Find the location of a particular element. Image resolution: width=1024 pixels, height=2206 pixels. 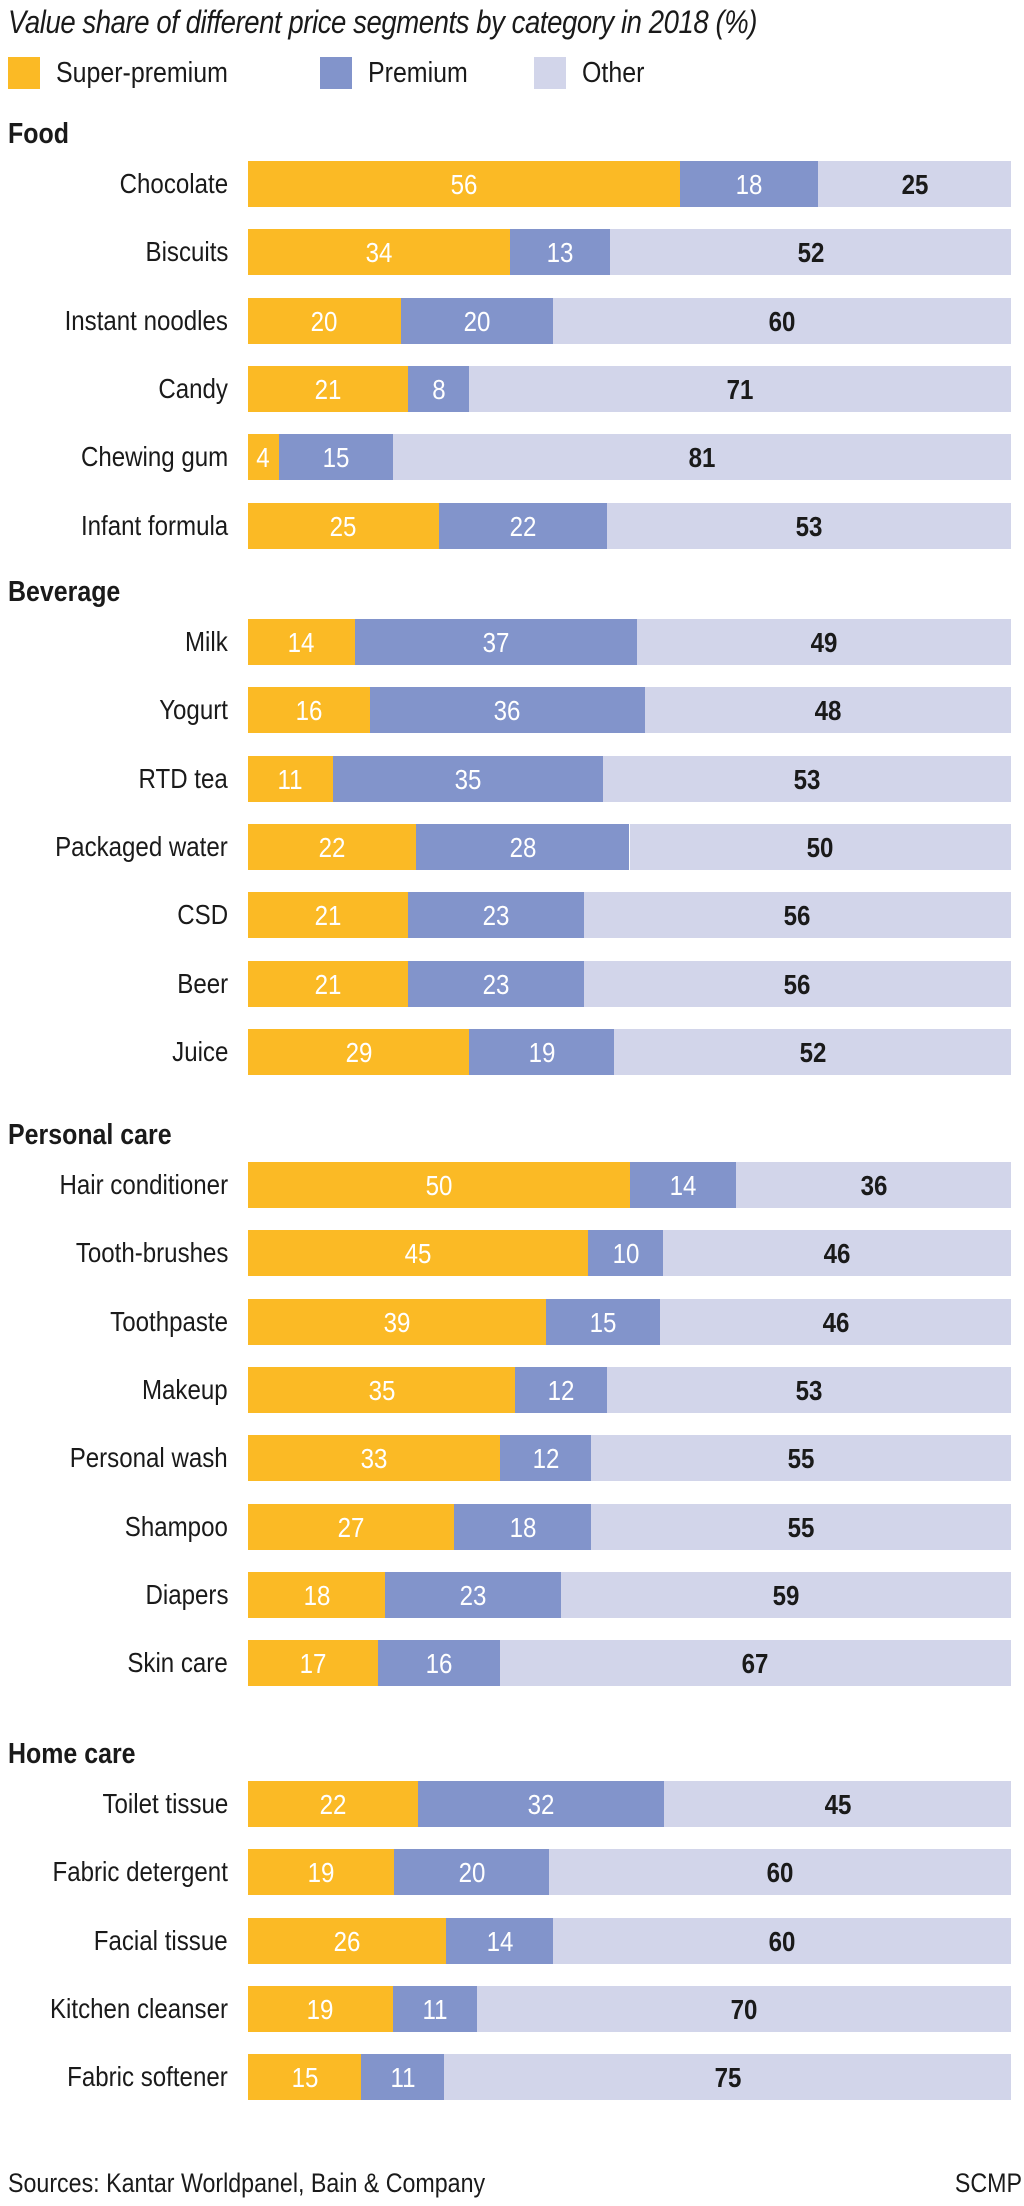

data-label-premium: 36 is located at coordinates (507, 711).